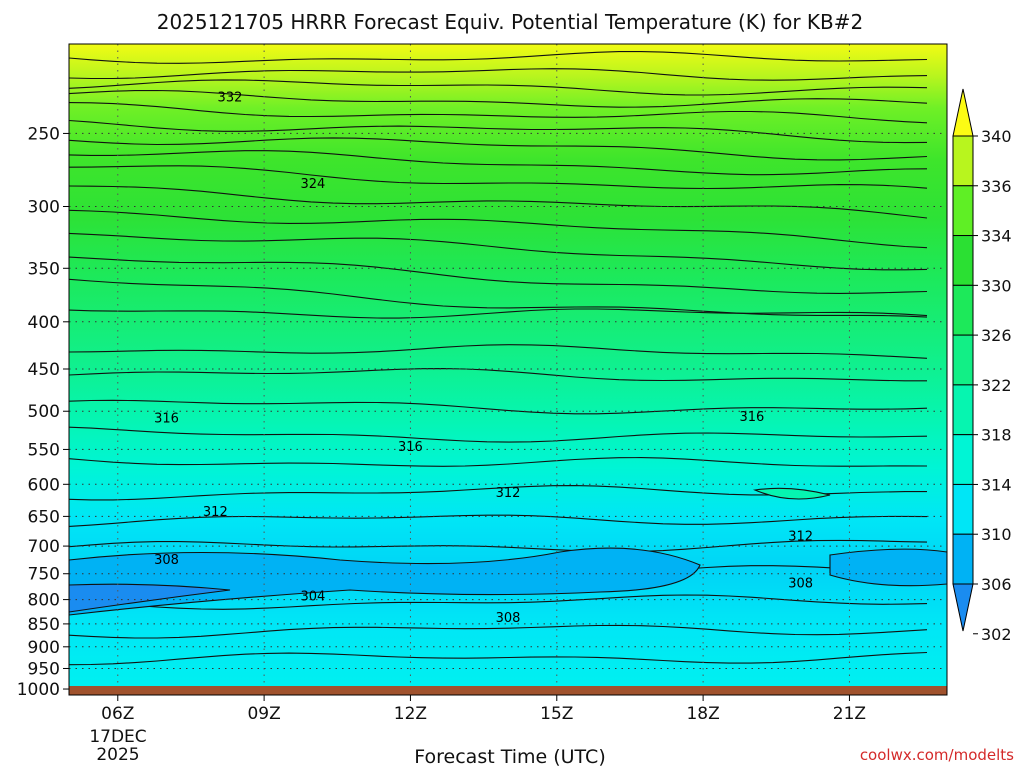  I want to click on credit-text: coolwx.com/modelts, so click(937, 755).